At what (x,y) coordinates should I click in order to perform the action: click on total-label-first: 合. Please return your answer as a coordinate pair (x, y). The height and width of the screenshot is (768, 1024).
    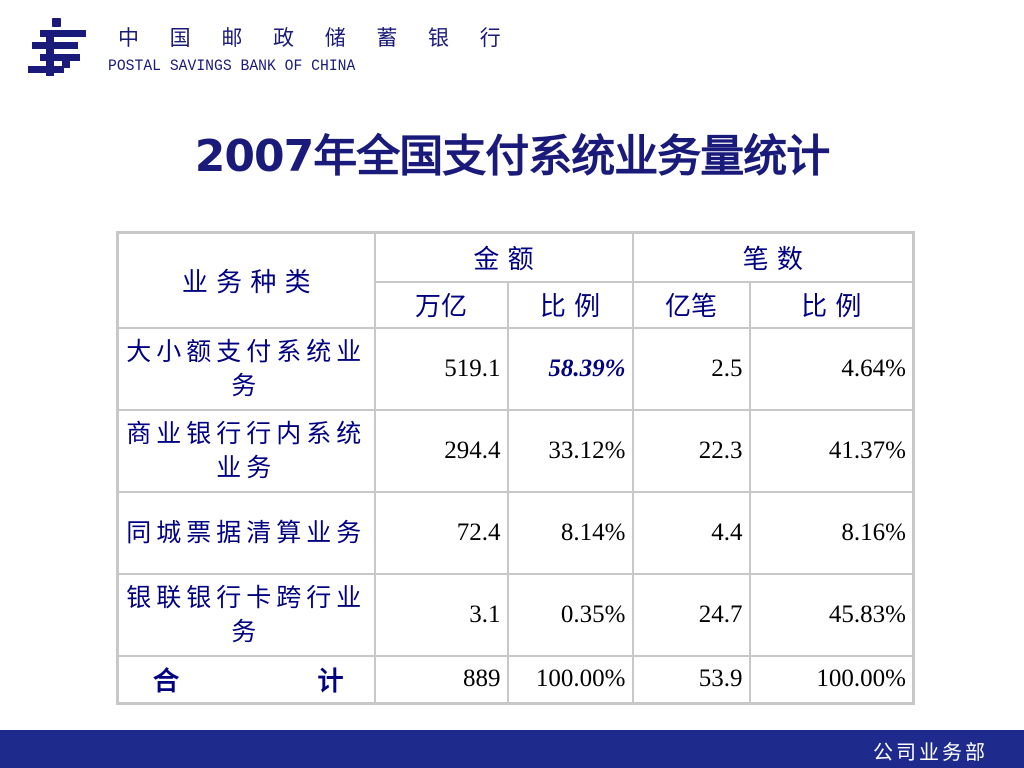
    Looking at the image, I should click on (166, 681).